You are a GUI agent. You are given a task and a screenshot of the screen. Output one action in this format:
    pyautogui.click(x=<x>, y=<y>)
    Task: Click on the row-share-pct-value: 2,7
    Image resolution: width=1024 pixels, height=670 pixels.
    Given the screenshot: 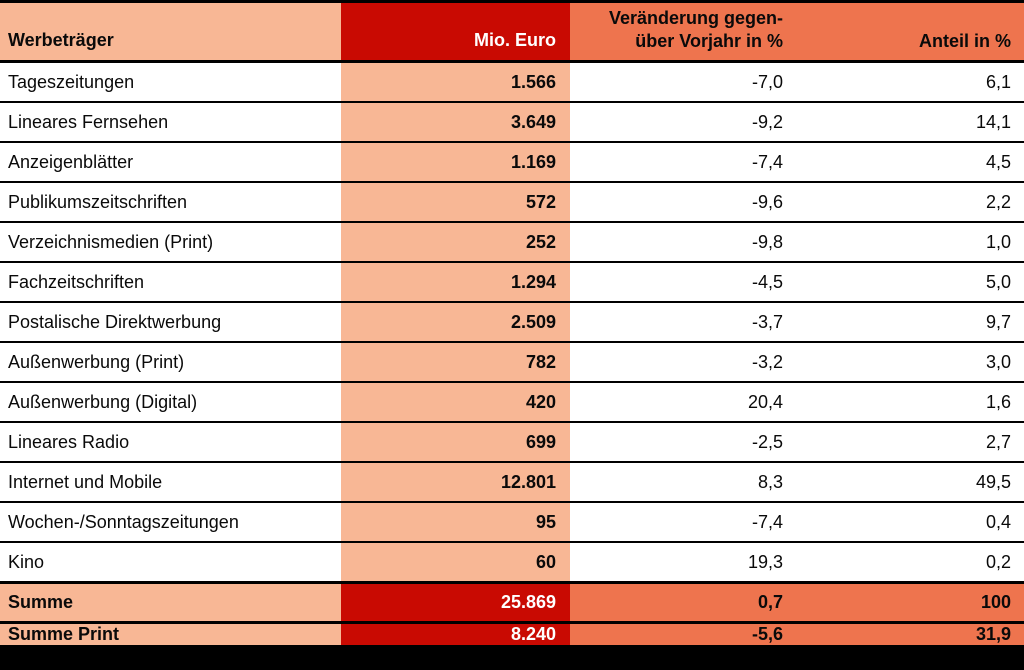 What is the action you would take?
    pyautogui.click(x=910, y=442)
    